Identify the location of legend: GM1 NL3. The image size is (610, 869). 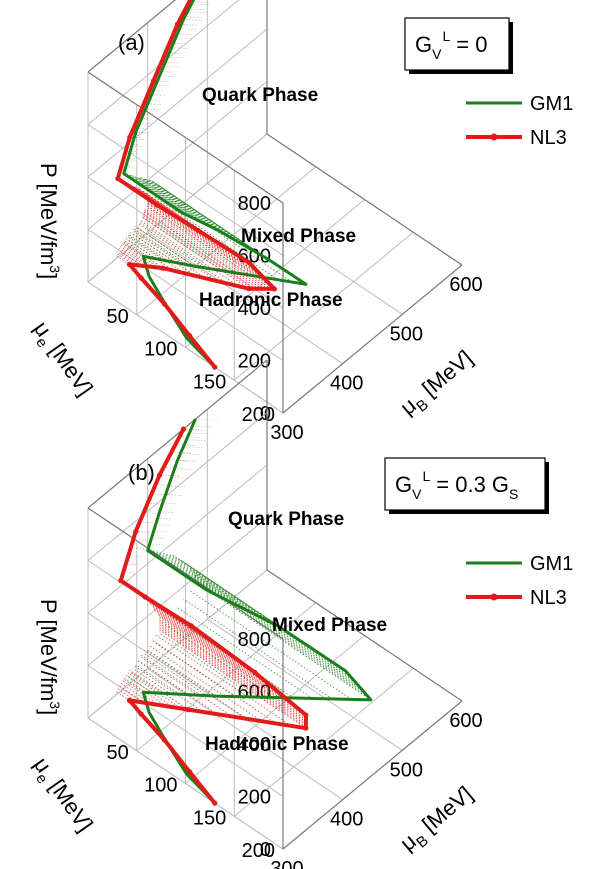
(519, 121).